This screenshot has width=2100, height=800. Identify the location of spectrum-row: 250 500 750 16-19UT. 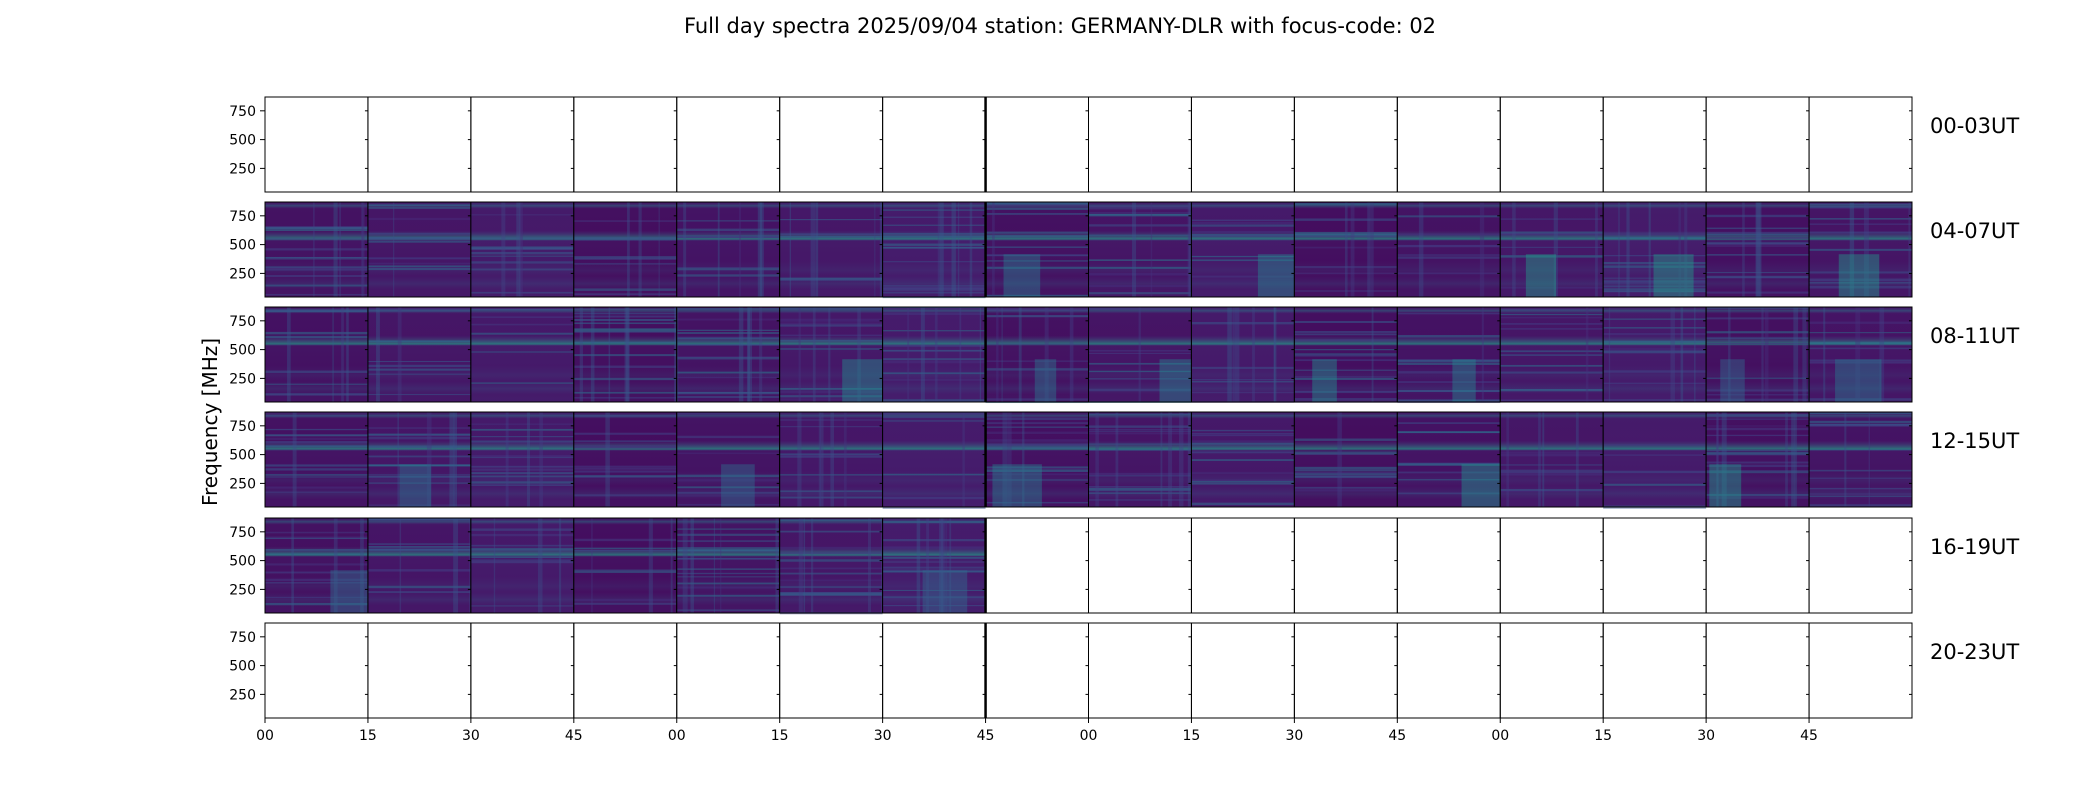
(1124, 566).